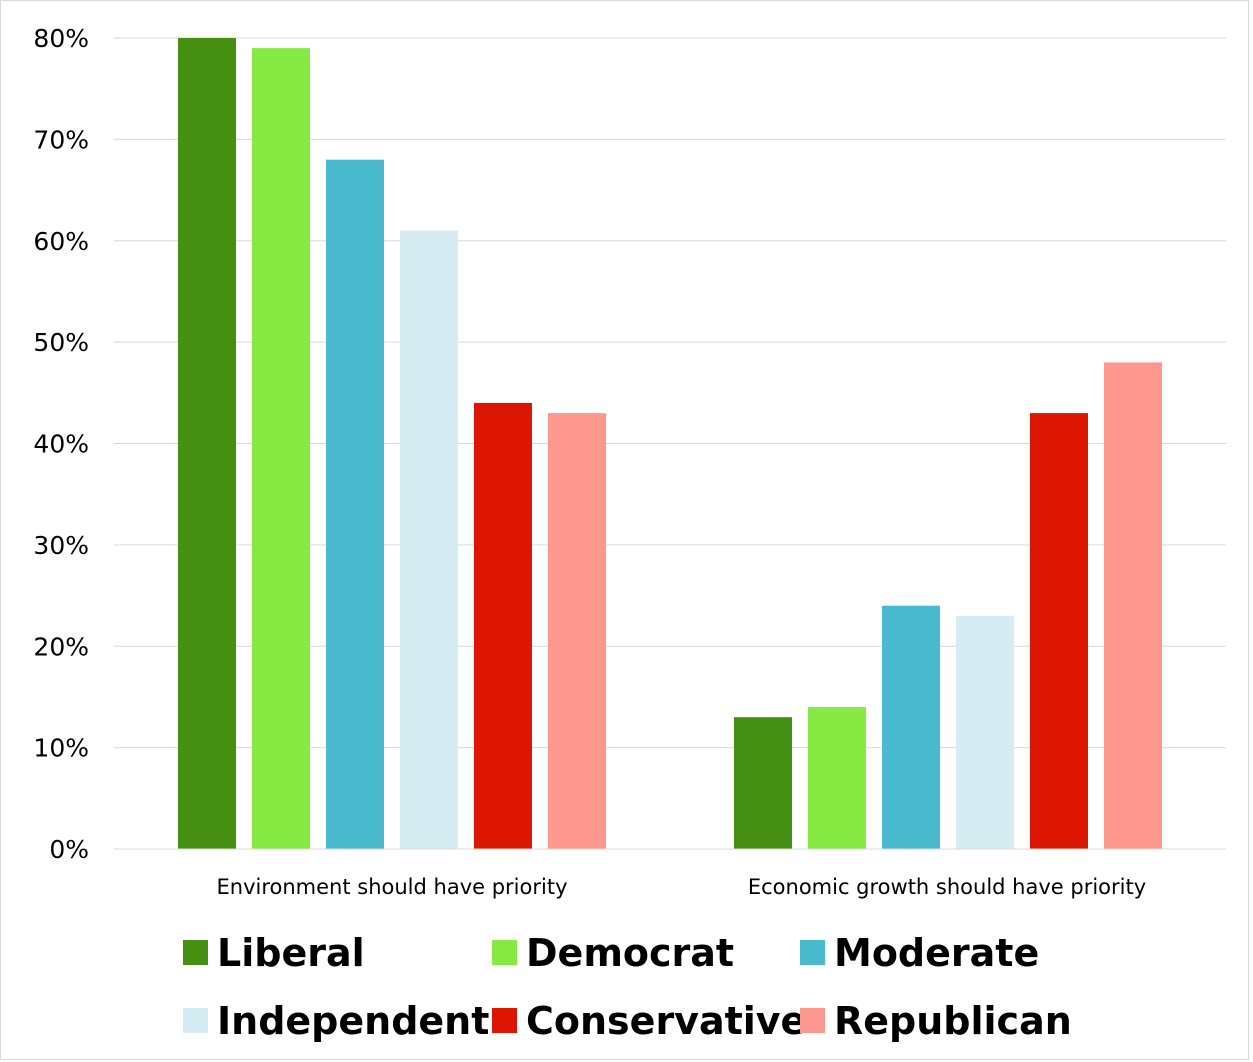 This screenshot has height=1062, width=1253. I want to click on y-tick-label: 60%, so click(61, 241).